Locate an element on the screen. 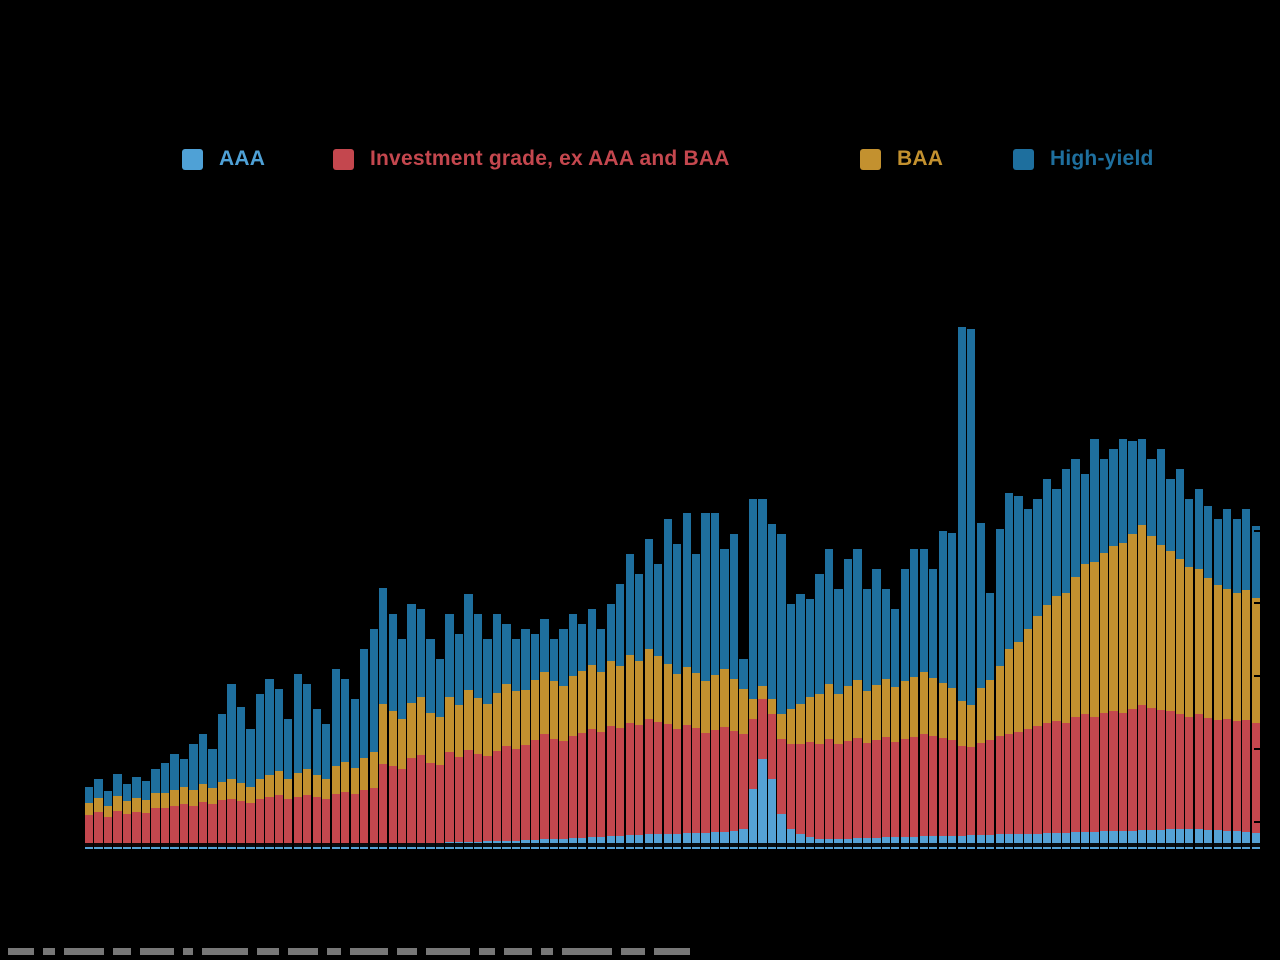 This screenshot has width=1280, height=960. legend-swatch-icon is located at coordinates (192, 159).